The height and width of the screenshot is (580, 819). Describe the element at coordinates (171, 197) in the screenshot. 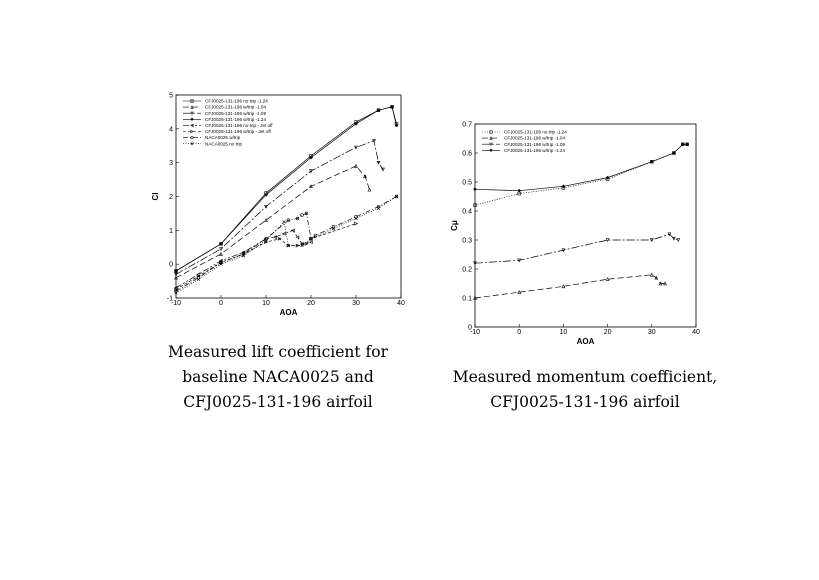

I see `y-tick-label: 2` at that location.